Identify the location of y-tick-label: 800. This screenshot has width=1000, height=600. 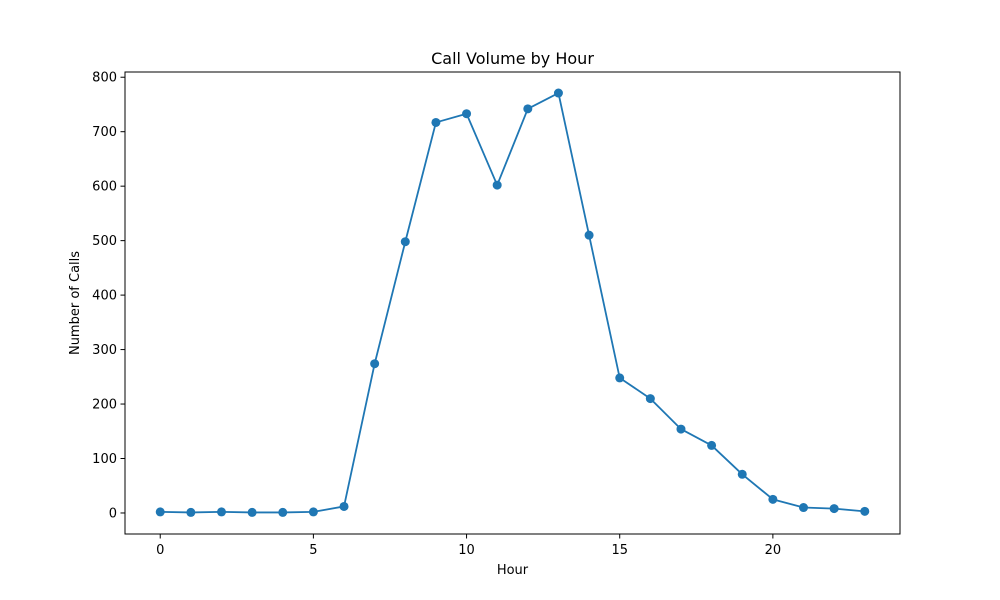
(104, 78).